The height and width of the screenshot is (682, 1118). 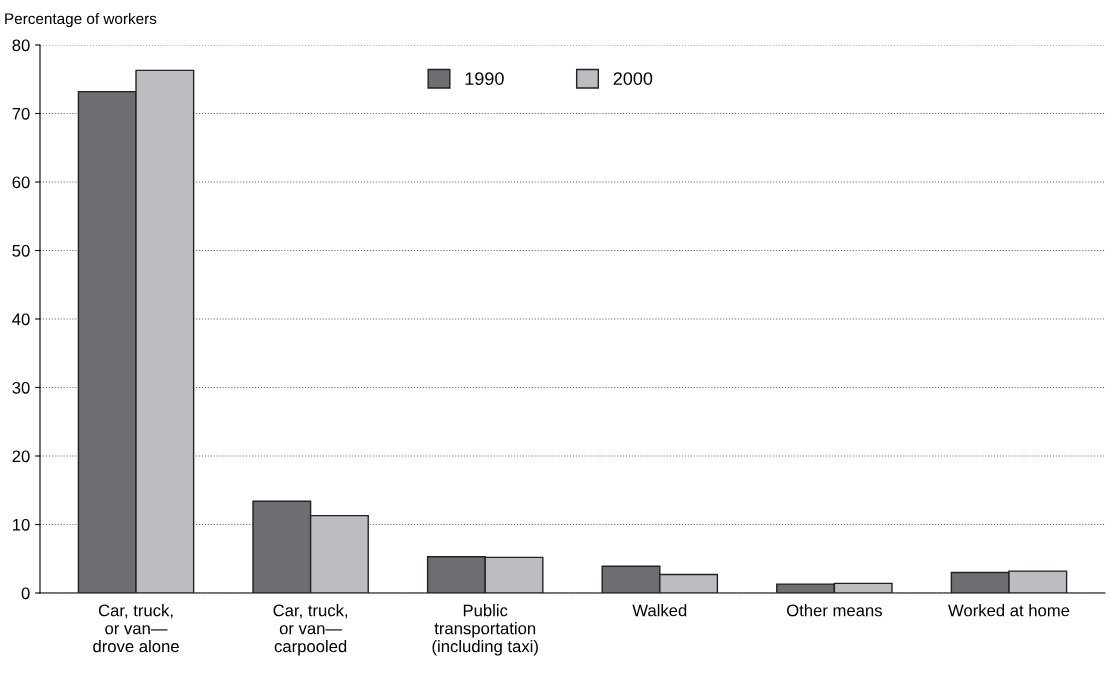 I want to click on y-tick-label: 0, so click(x=25, y=593).